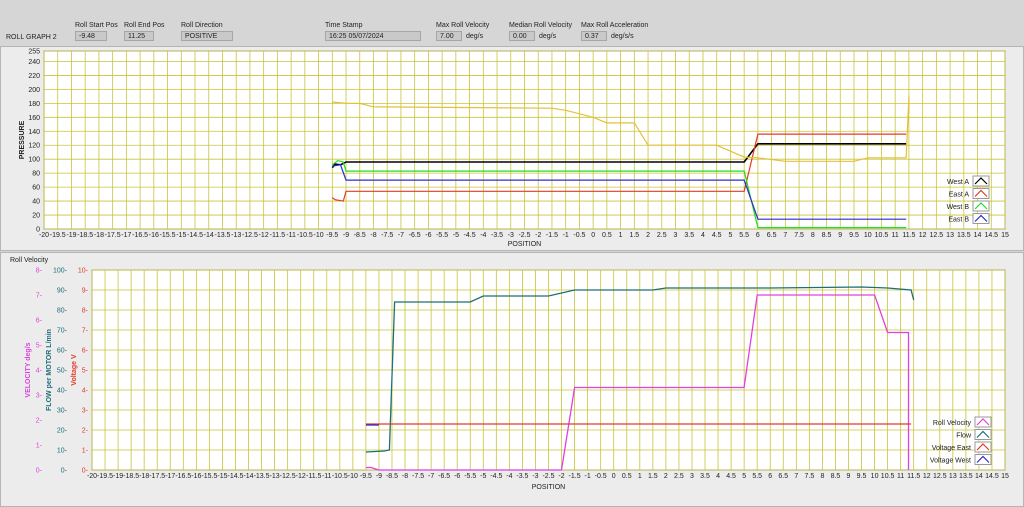 The height and width of the screenshot is (507, 1024). I want to click on x-tick-label: 3.5, so click(689, 235).